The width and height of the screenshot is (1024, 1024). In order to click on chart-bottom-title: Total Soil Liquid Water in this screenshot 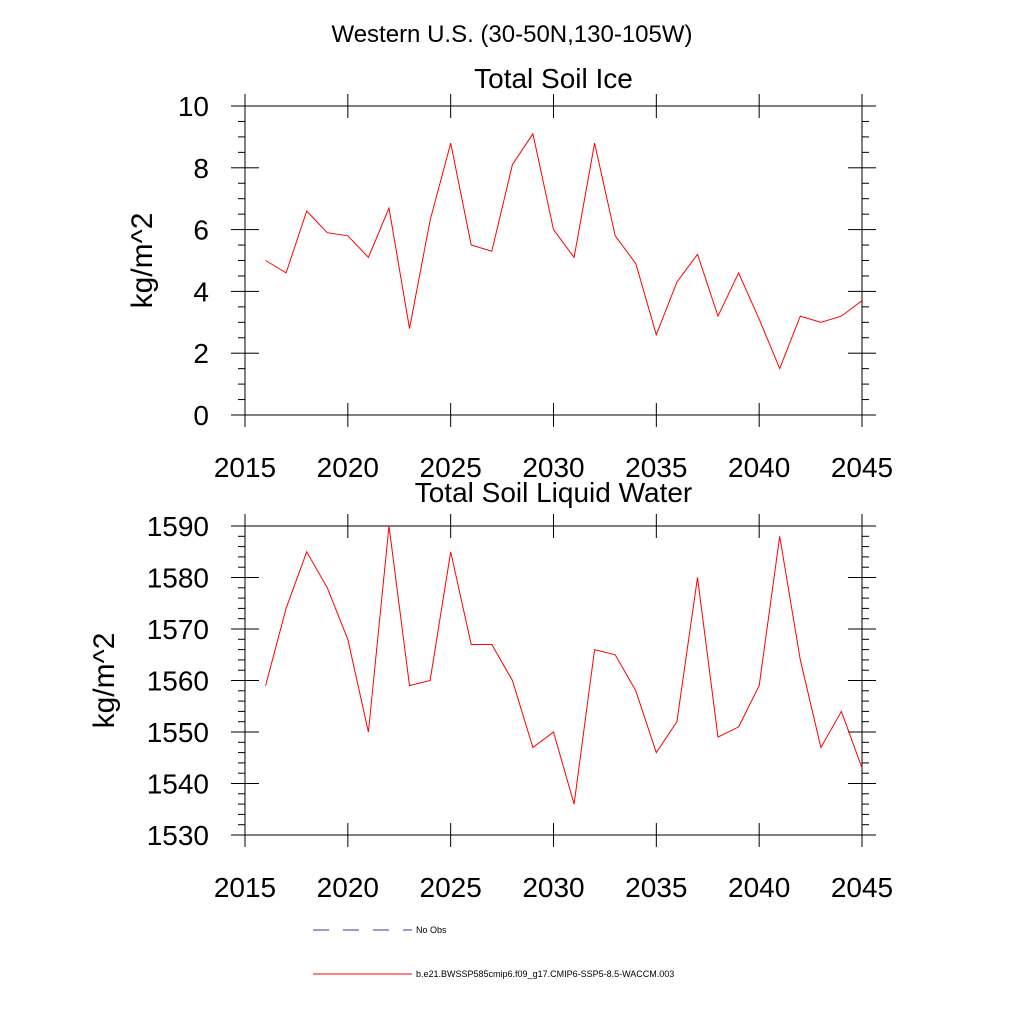, I will do `click(554, 492)`.